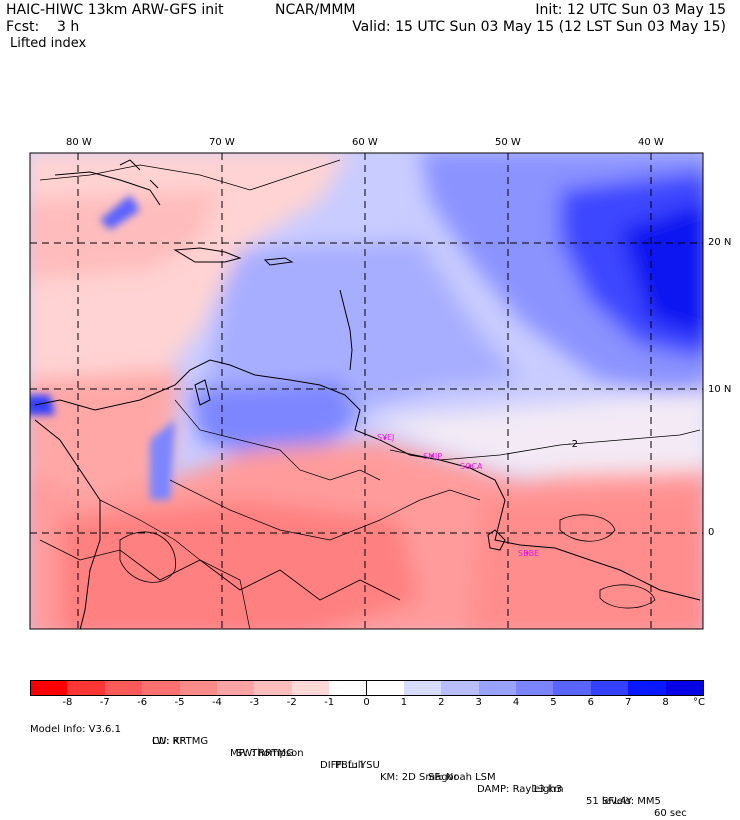  I want to click on colorbar-tick-label: 5, so click(553, 702).